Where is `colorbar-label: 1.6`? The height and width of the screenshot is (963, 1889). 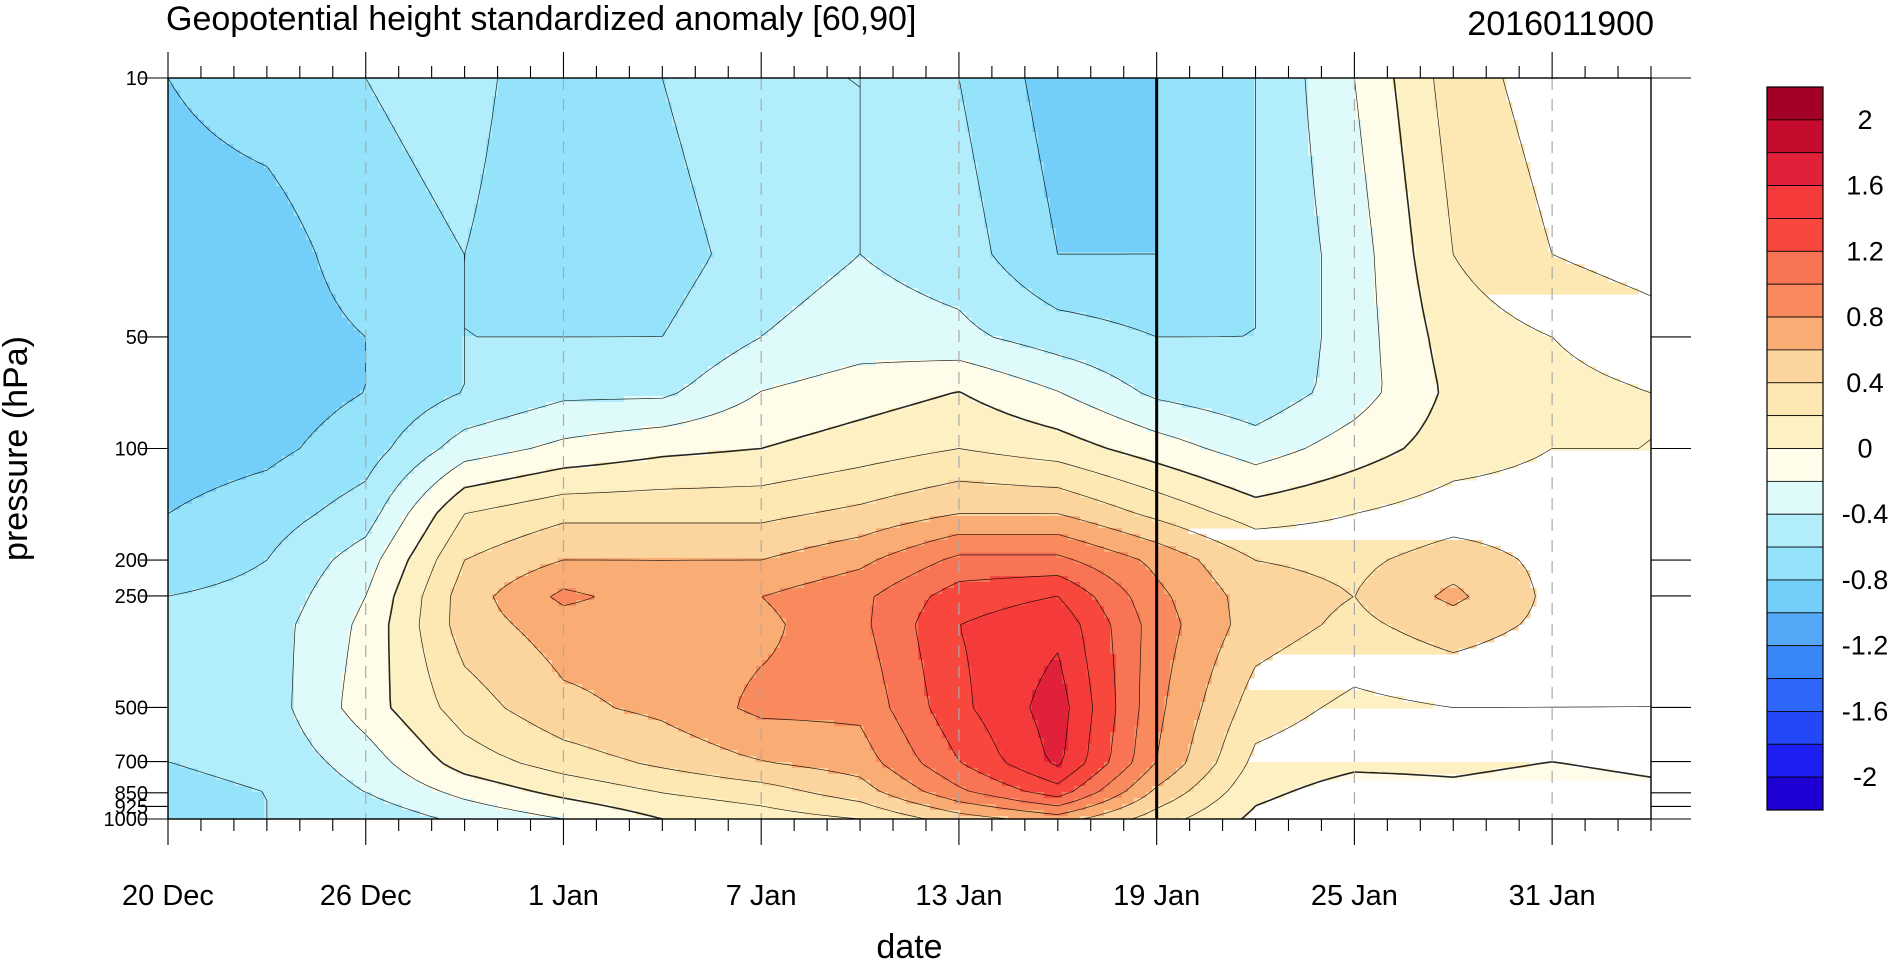 colorbar-label: 1.6 is located at coordinates (1865, 186).